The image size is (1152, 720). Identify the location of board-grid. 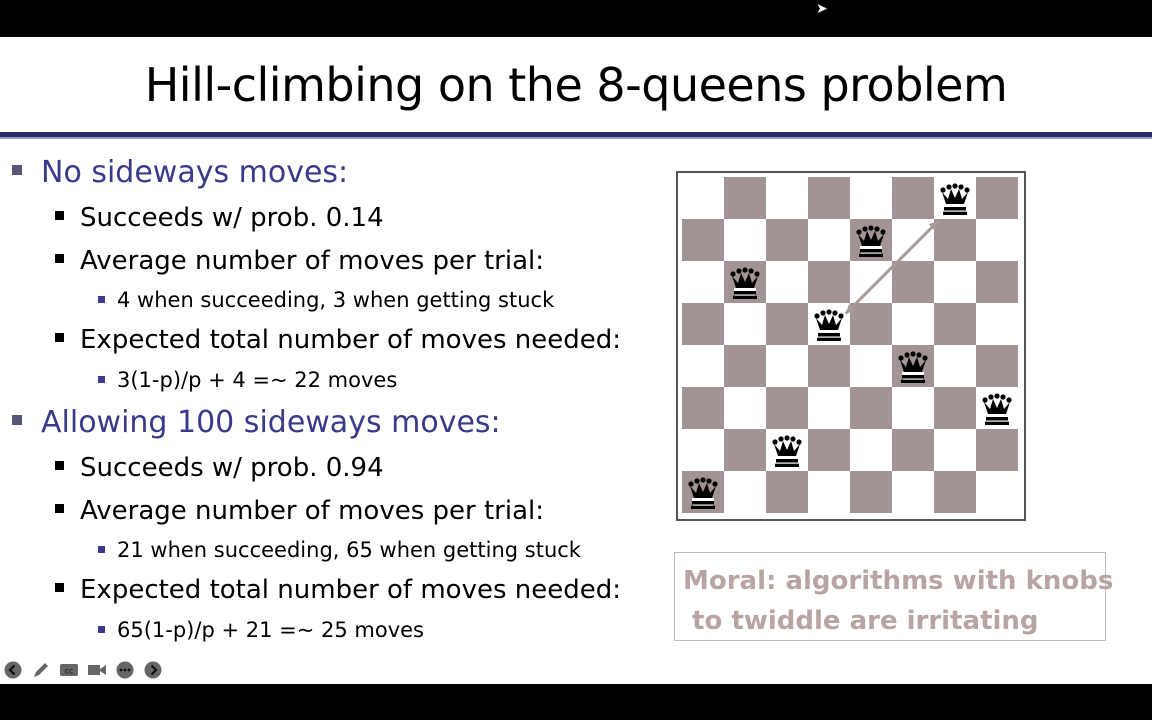
(850, 345).